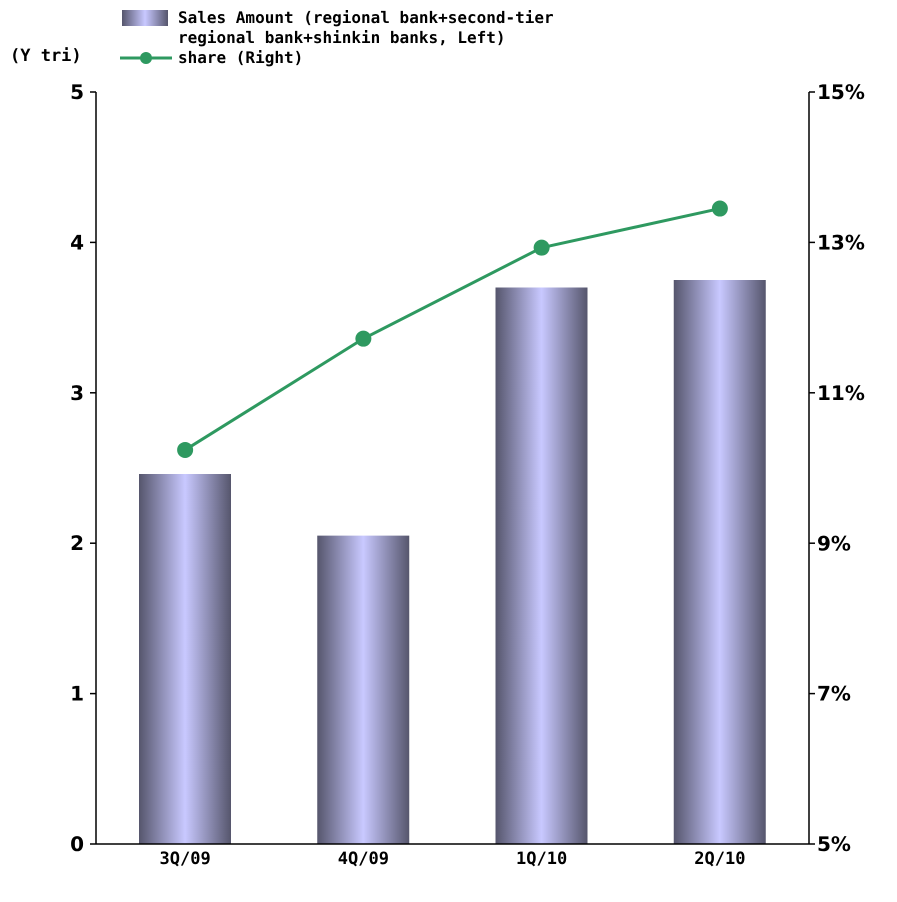  Describe the element at coordinates (834, 844) in the screenshot. I see `y2-tick-label: 5%` at that location.